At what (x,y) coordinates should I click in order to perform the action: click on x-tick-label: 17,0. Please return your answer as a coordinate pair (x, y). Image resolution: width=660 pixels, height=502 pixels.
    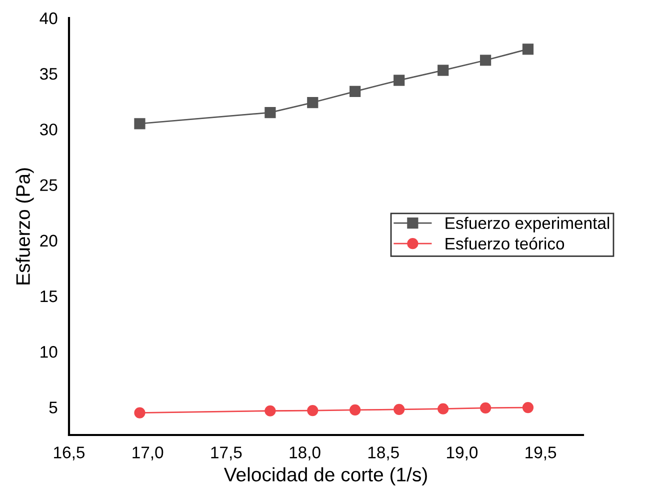
    Looking at the image, I should click on (148, 453).